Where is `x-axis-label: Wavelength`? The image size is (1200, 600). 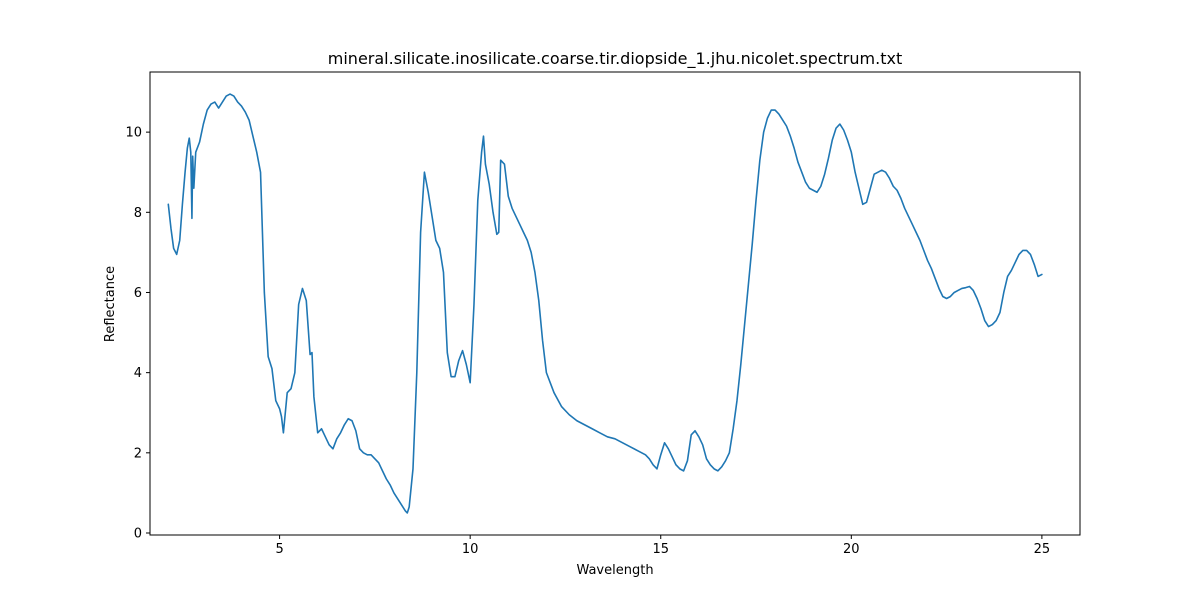
x-axis-label: Wavelength is located at coordinates (614, 570).